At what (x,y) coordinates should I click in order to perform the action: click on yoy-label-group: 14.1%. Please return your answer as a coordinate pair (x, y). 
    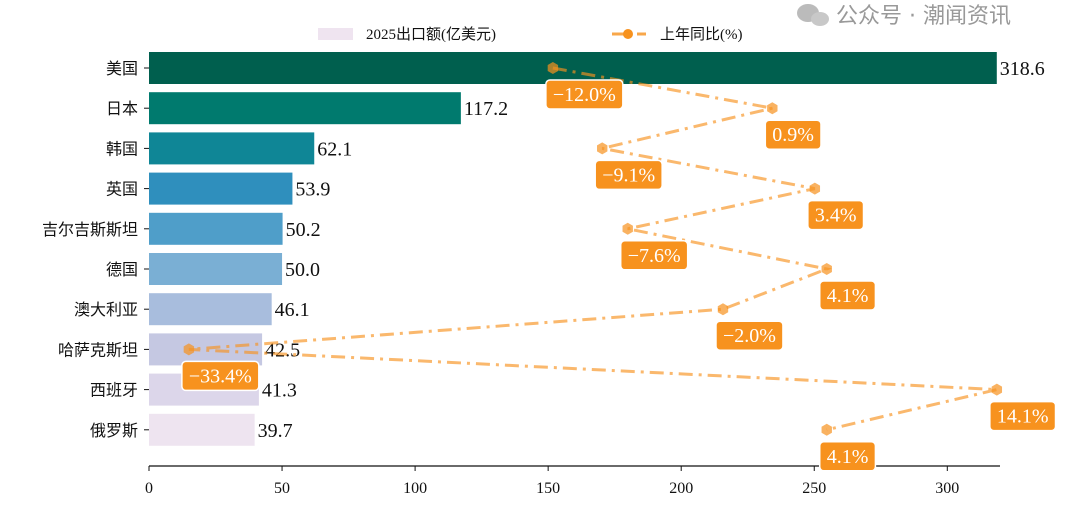
    Looking at the image, I should click on (1023, 416).